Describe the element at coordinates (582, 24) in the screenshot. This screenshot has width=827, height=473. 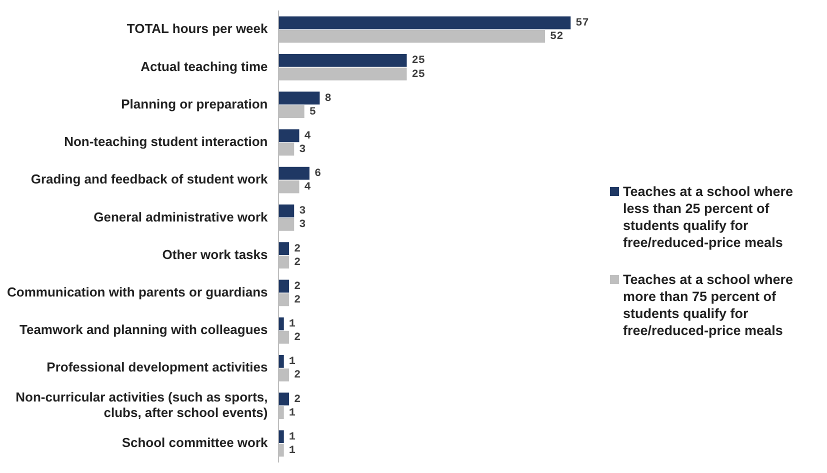
I see `data-label: 57` at that location.